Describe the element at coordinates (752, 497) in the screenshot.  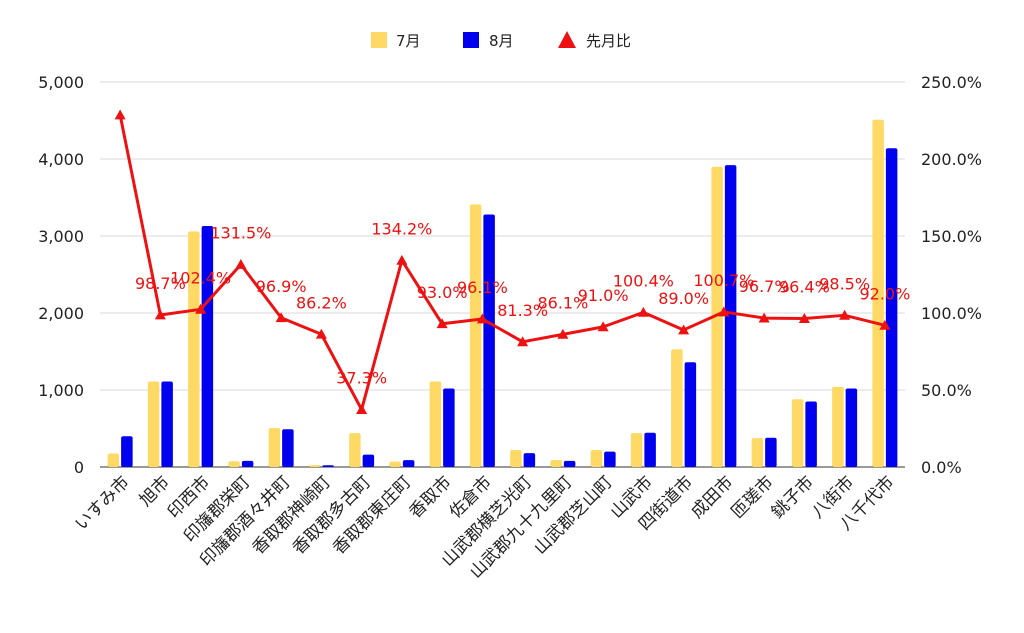
I see `category-label: 匝瑳市` at that location.